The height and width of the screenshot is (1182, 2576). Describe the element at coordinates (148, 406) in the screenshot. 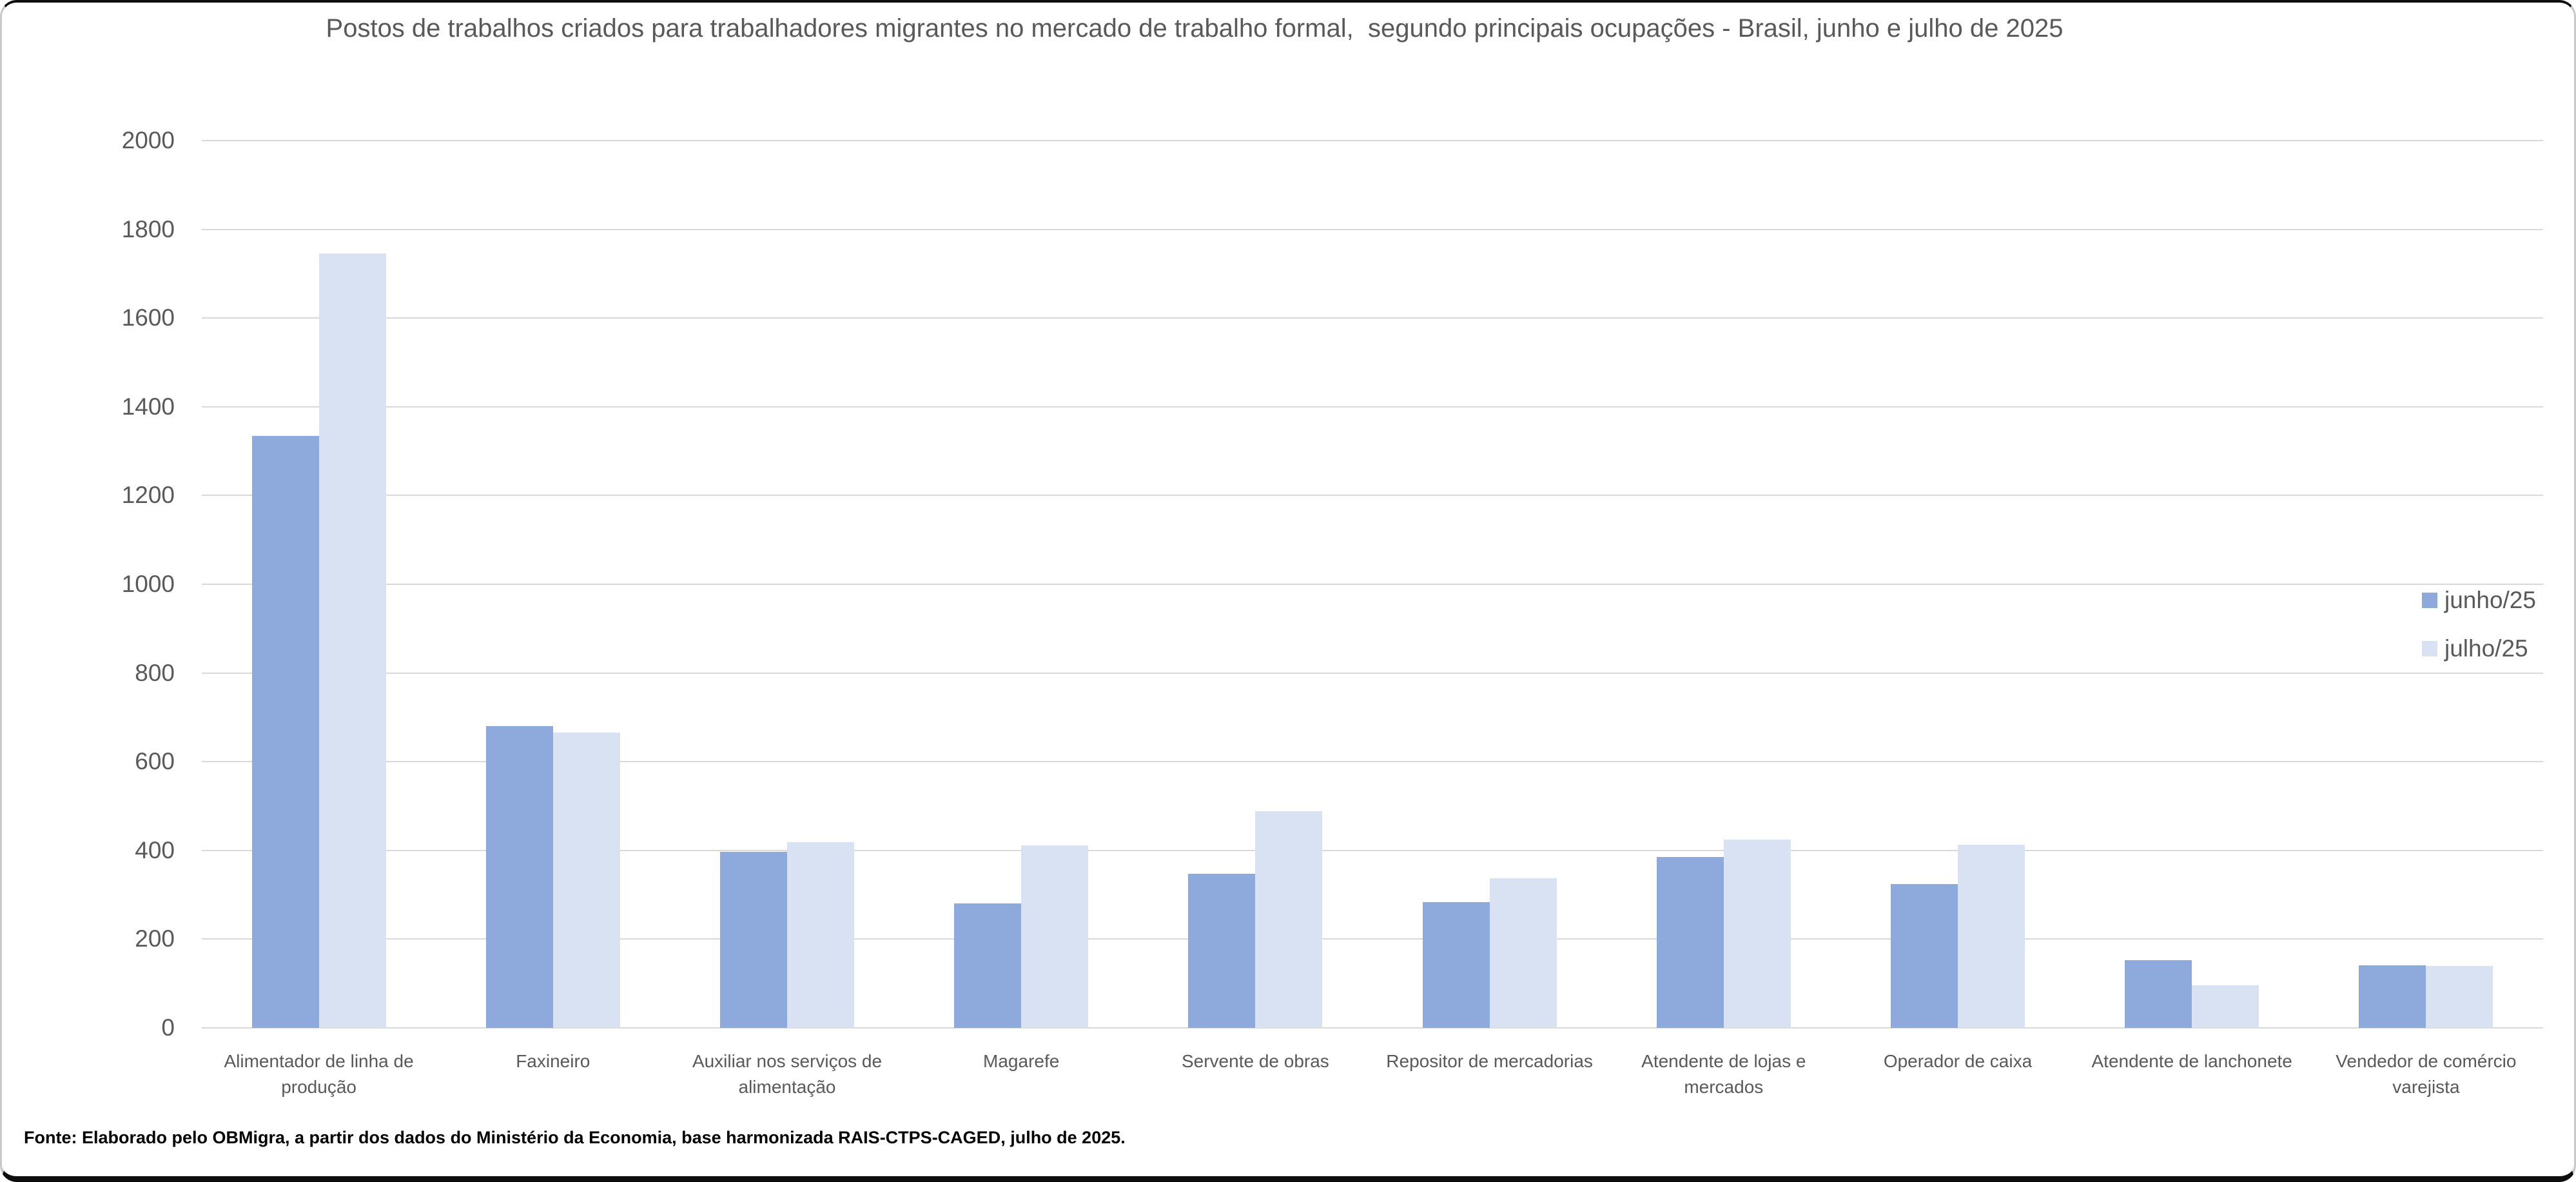

I see `y-axis-tick-label: 1400` at that location.